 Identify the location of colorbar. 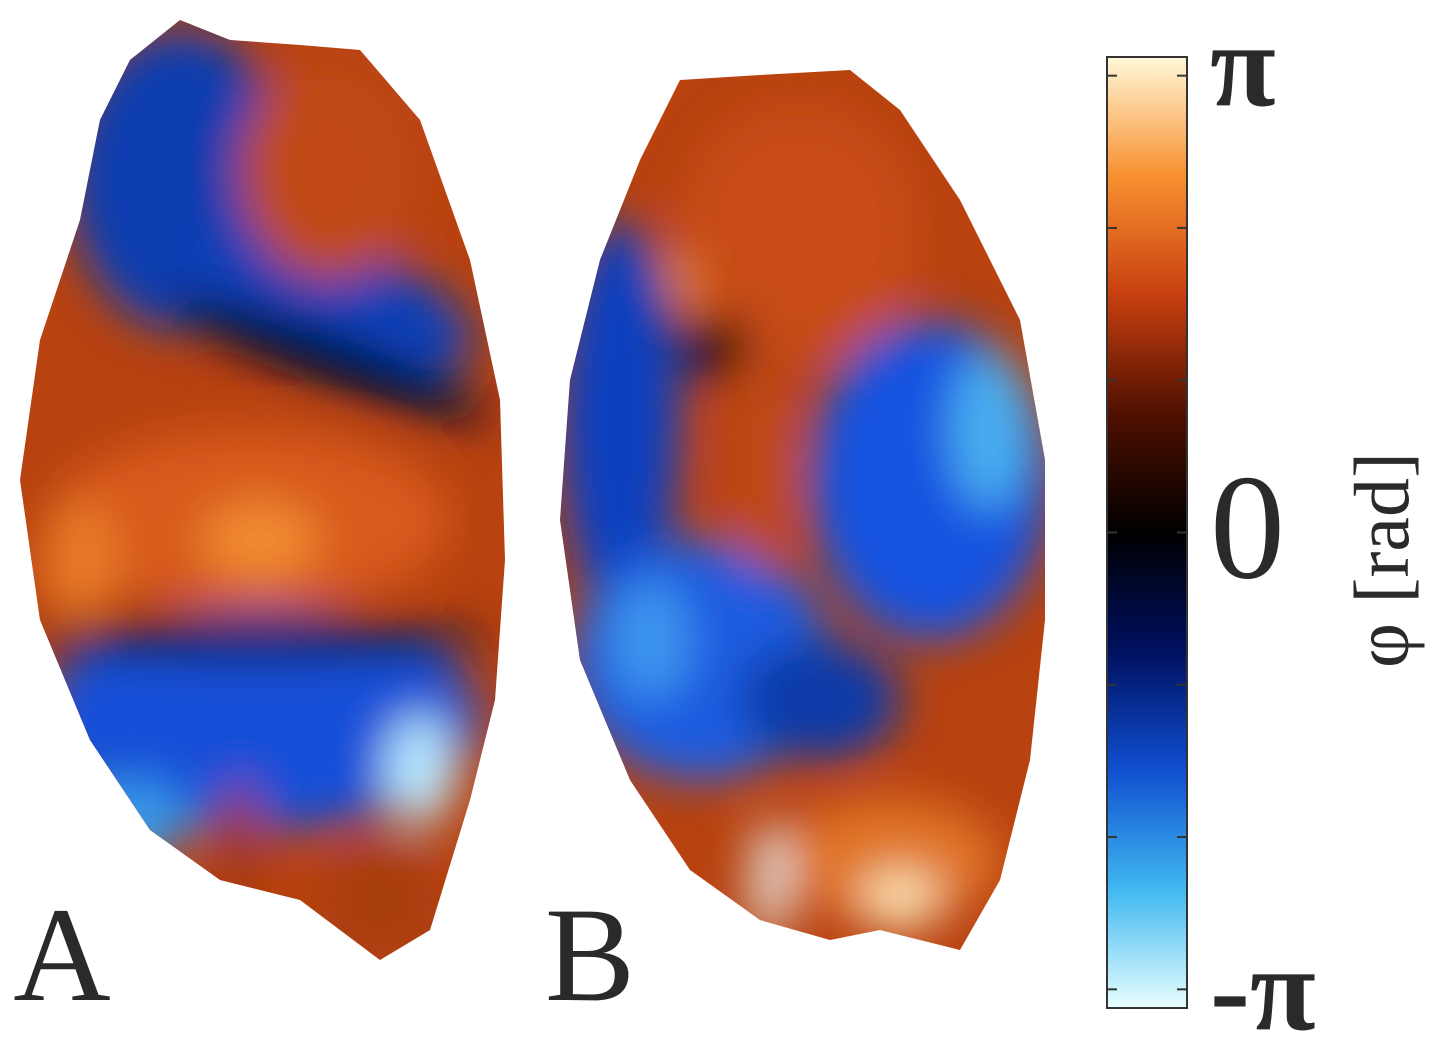
(1147, 532).